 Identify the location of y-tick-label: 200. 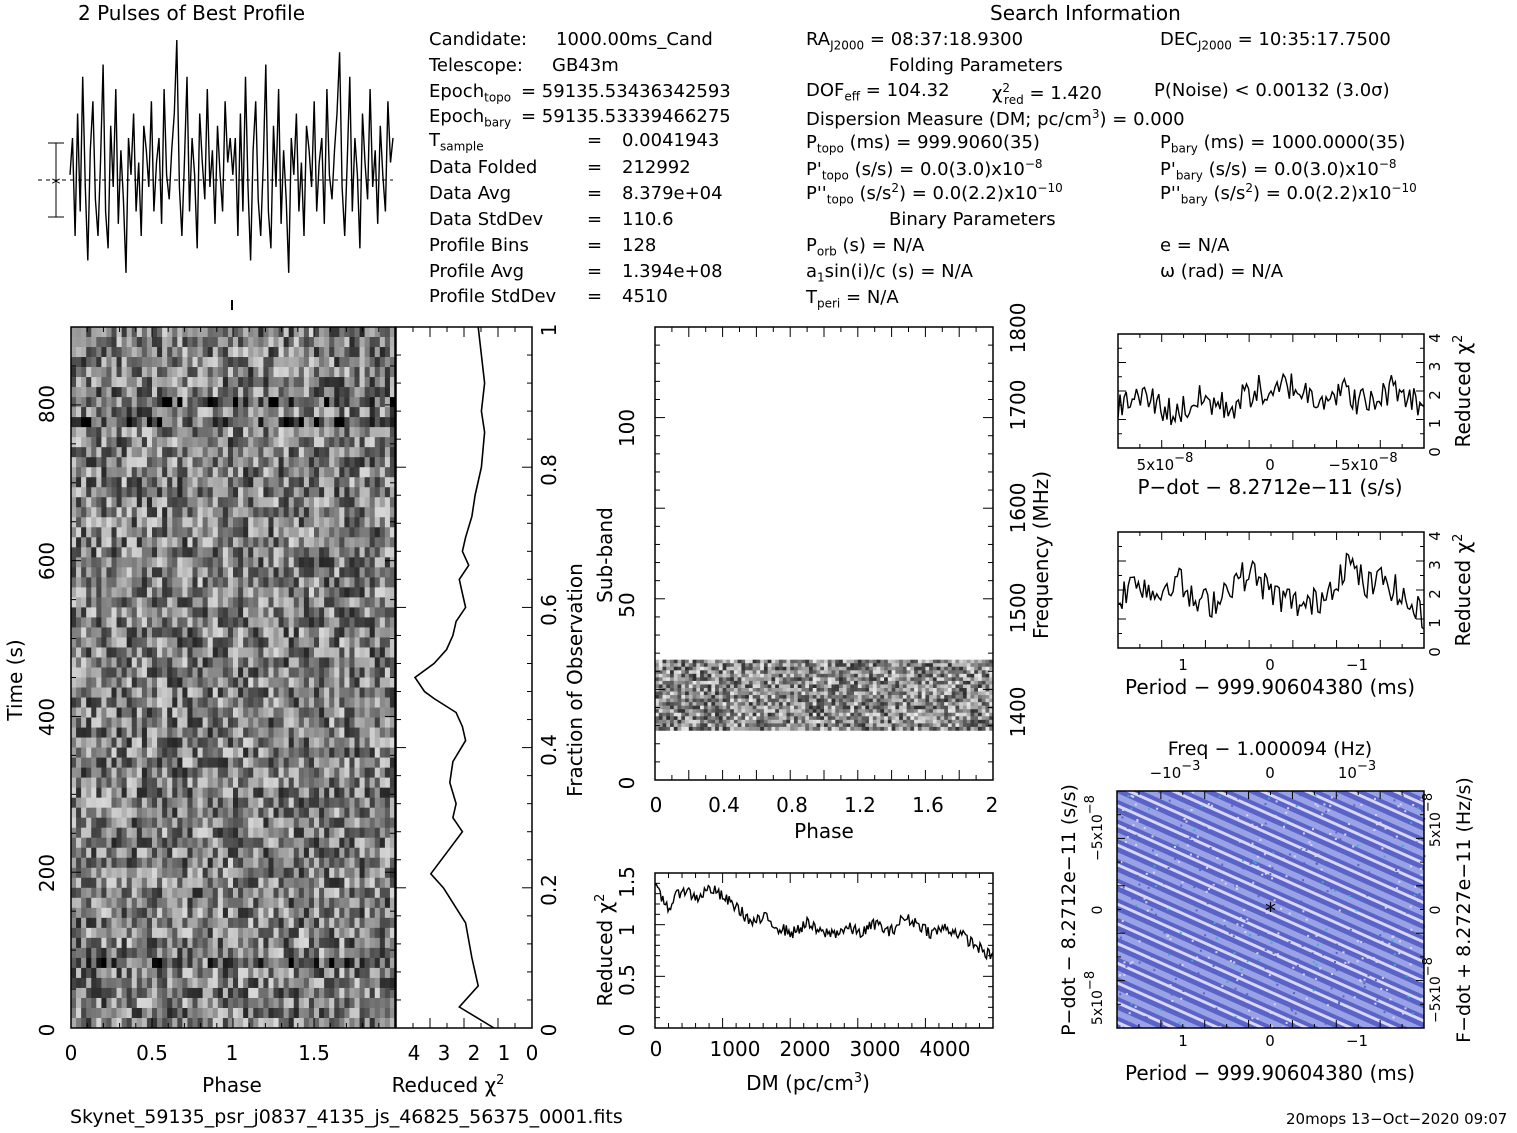
(47, 873).